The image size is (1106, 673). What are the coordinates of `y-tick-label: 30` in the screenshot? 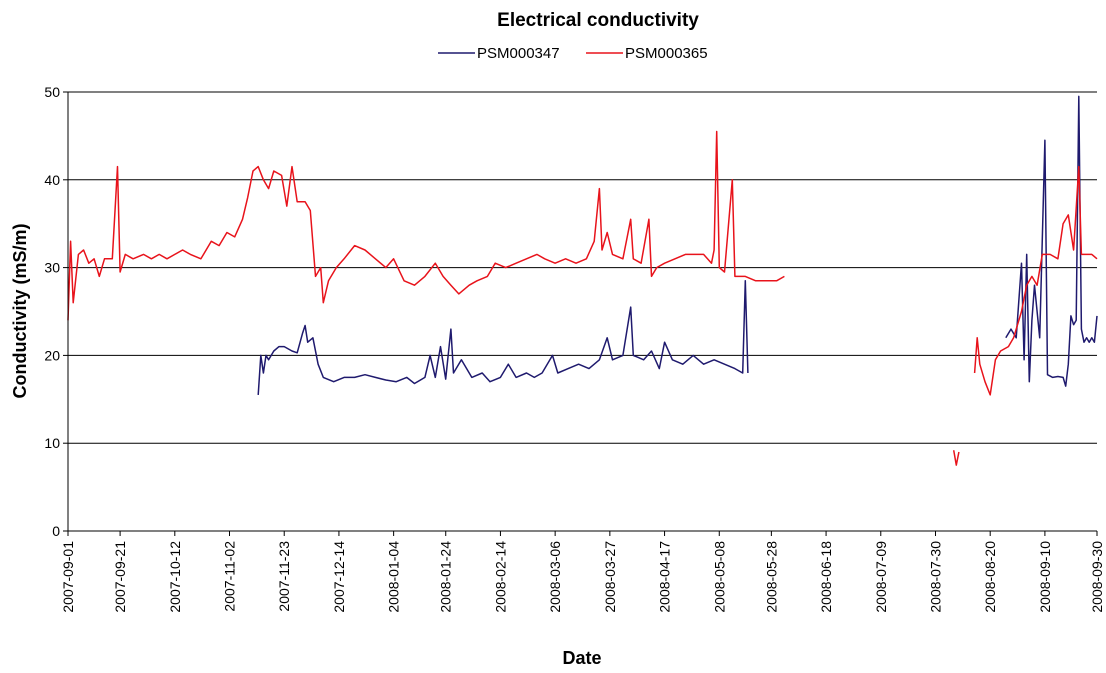 It's located at (52, 268).